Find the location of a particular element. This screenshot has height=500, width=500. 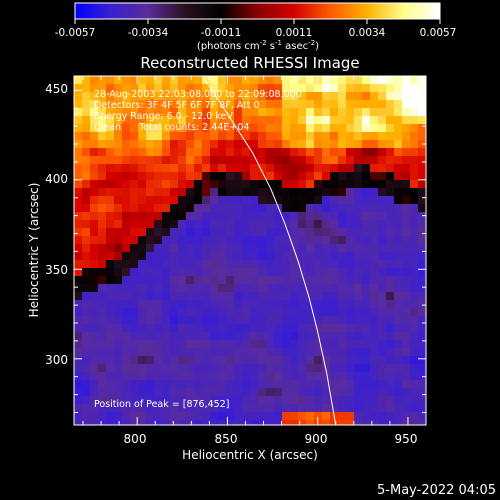

y-axis-label: Heliocentric Y (arcsec) is located at coordinates (34, 250).